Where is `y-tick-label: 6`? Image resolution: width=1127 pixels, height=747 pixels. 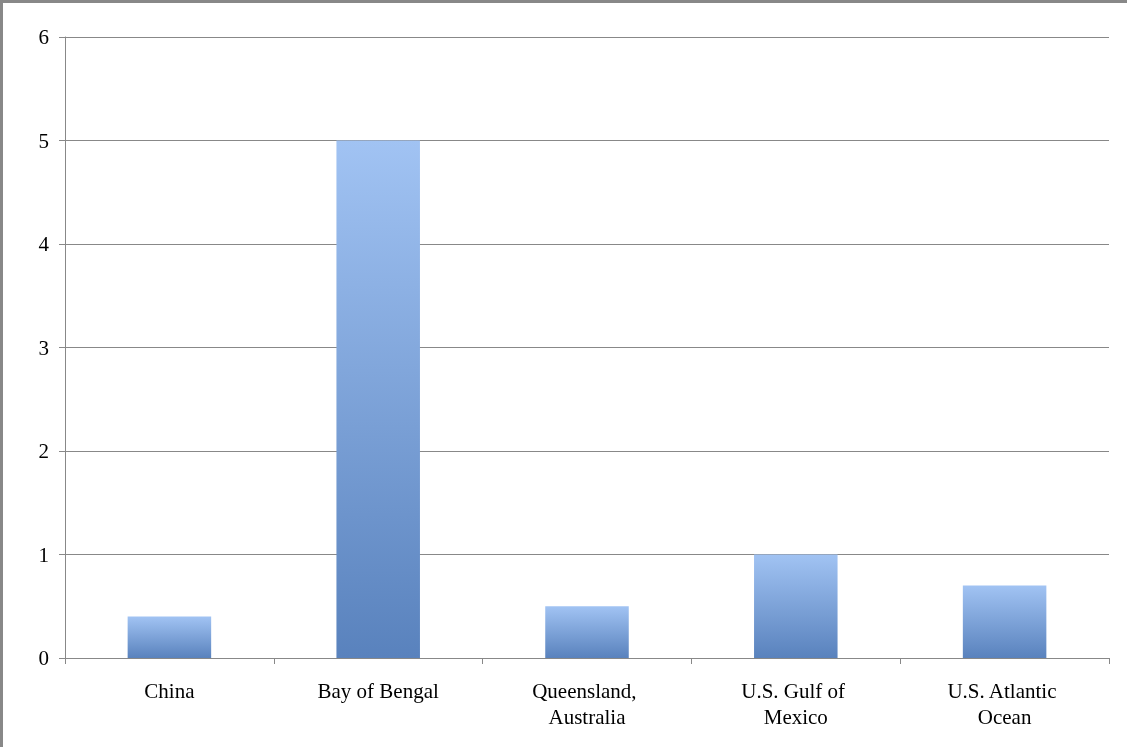 y-tick-label: 6 is located at coordinates (43, 37).